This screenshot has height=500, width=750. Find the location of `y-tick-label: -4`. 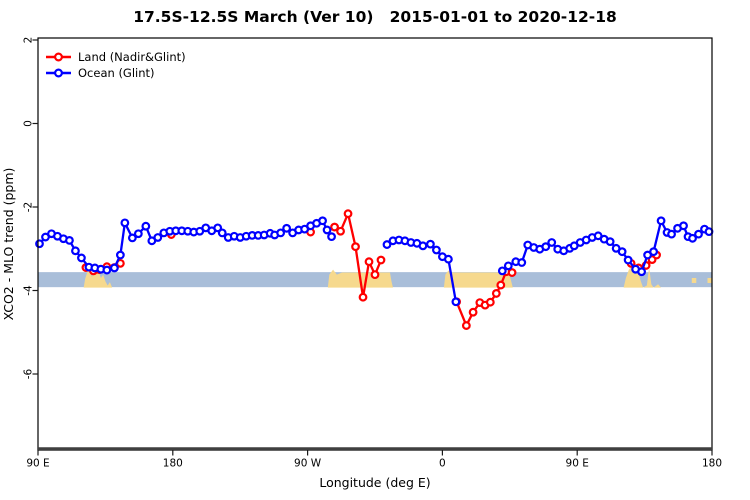

y-tick-label: -4 is located at coordinates (29, 290).